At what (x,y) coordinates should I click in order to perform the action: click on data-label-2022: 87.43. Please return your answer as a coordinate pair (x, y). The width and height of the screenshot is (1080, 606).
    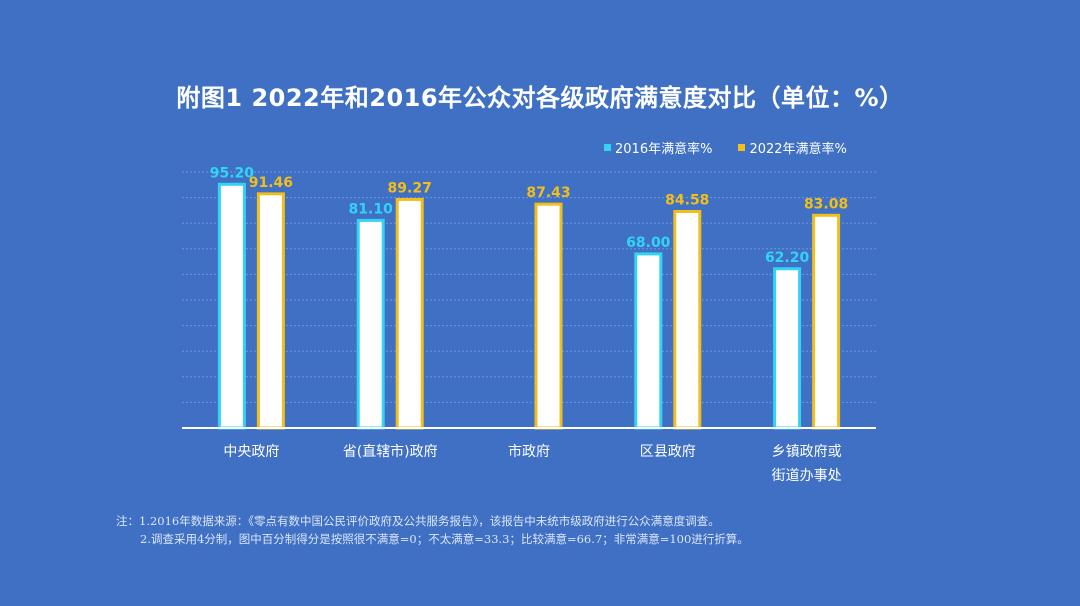
    Looking at the image, I should click on (548, 193).